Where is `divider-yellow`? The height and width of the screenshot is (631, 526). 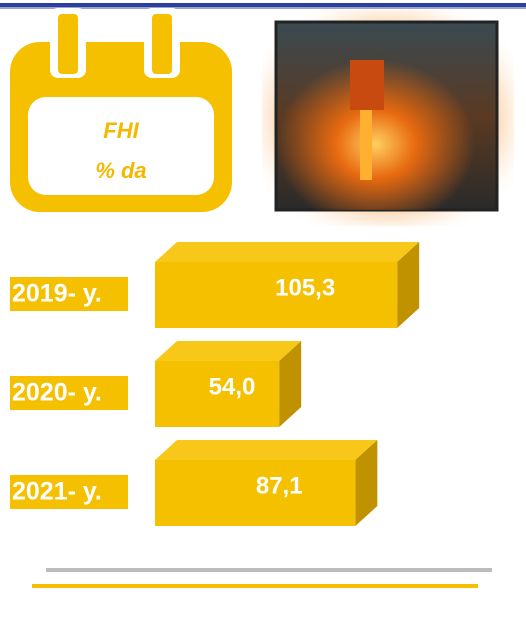 divider-yellow is located at coordinates (255, 586).